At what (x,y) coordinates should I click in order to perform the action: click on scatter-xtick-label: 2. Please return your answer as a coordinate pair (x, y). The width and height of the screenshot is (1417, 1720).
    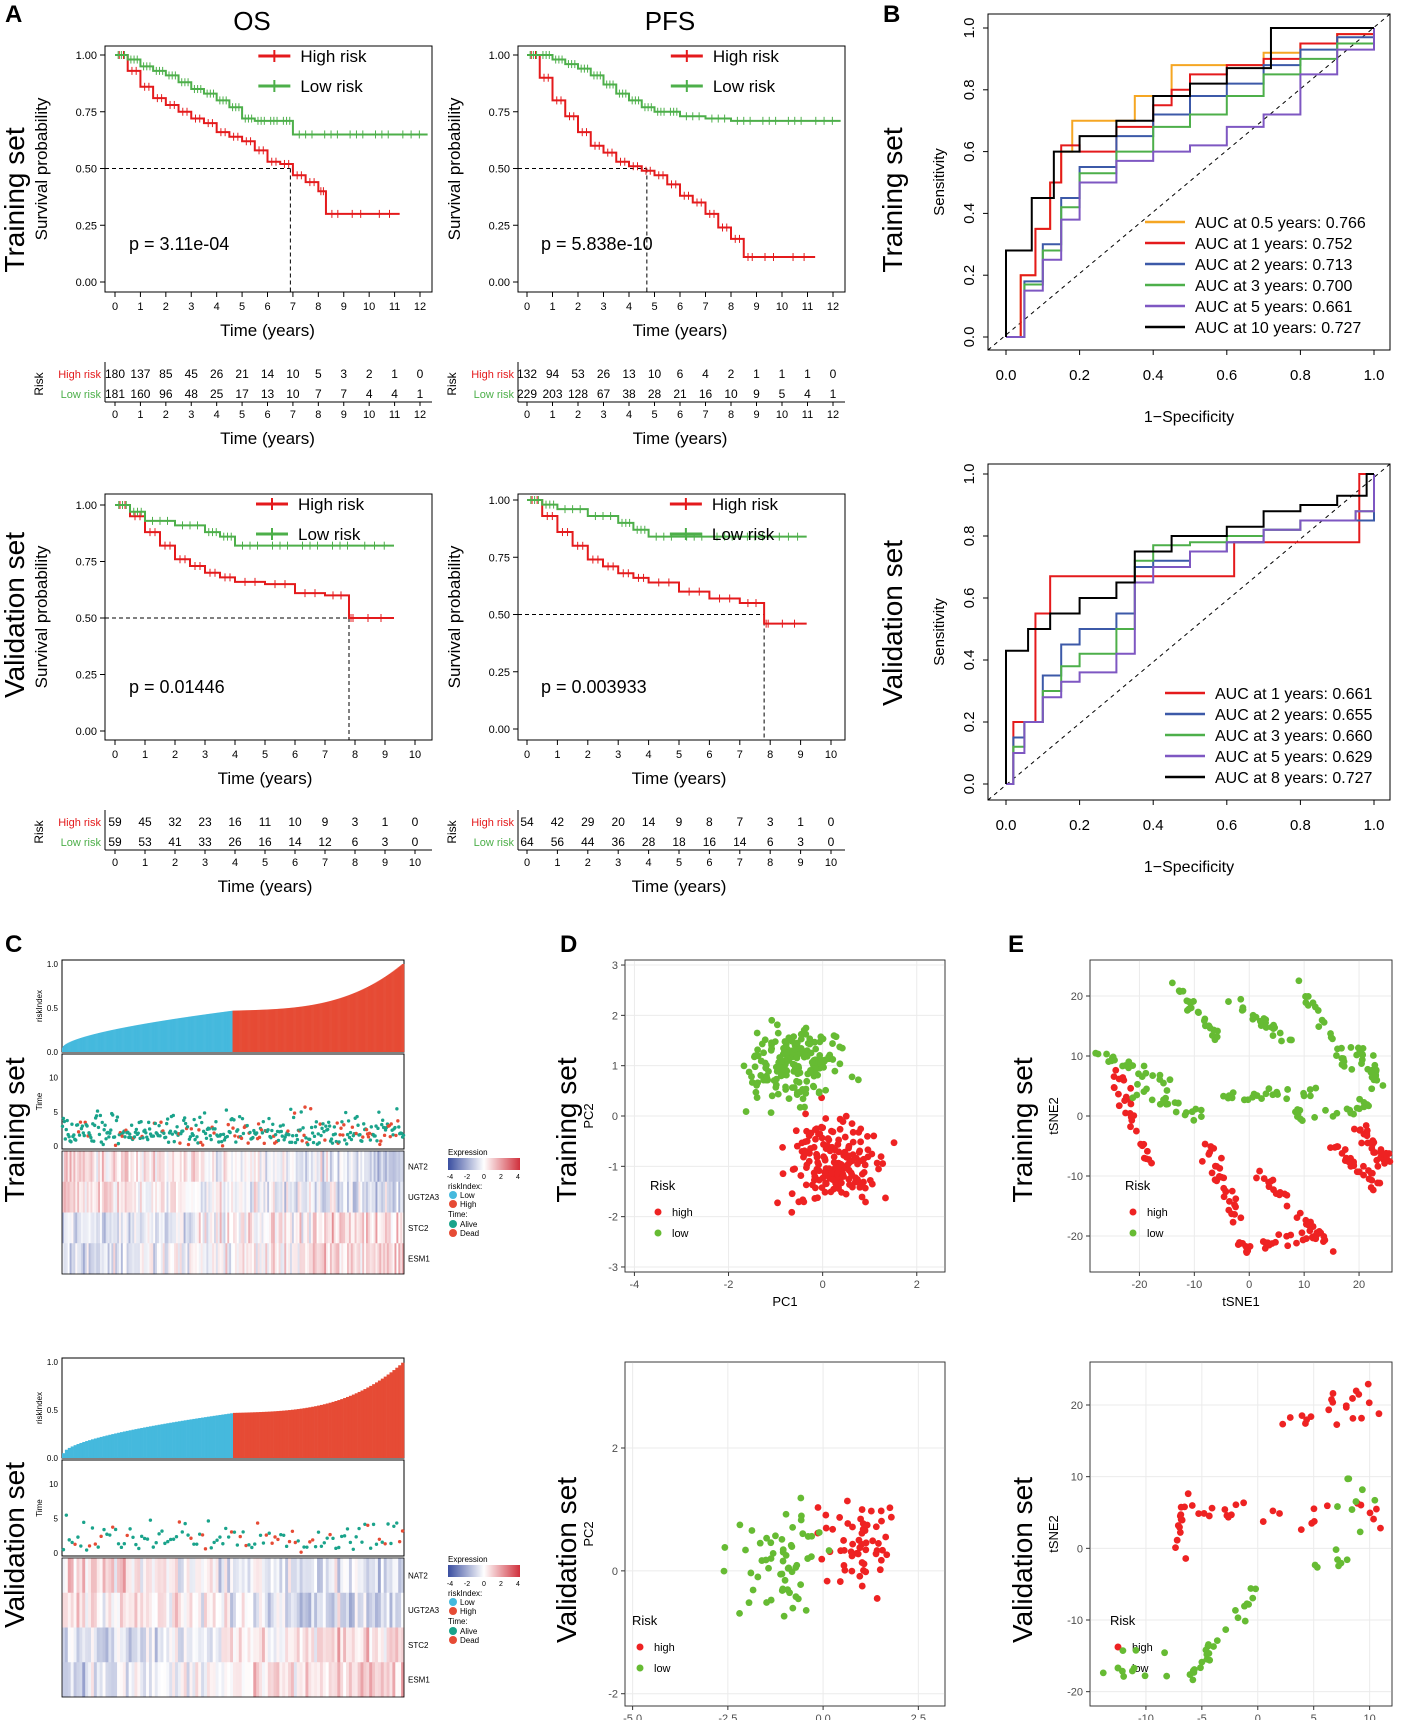
    Looking at the image, I should click on (917, 1285).